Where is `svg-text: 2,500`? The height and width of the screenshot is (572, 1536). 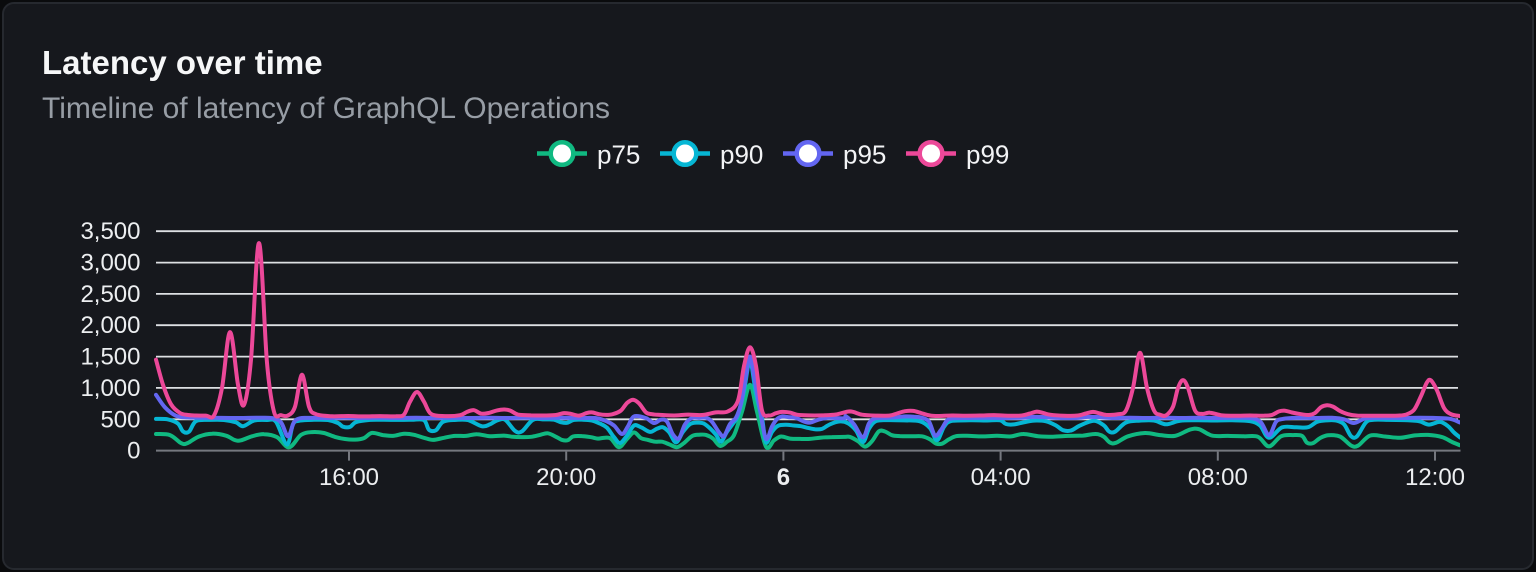 svg-text: 2,500 is located at coordinates (110, 294).